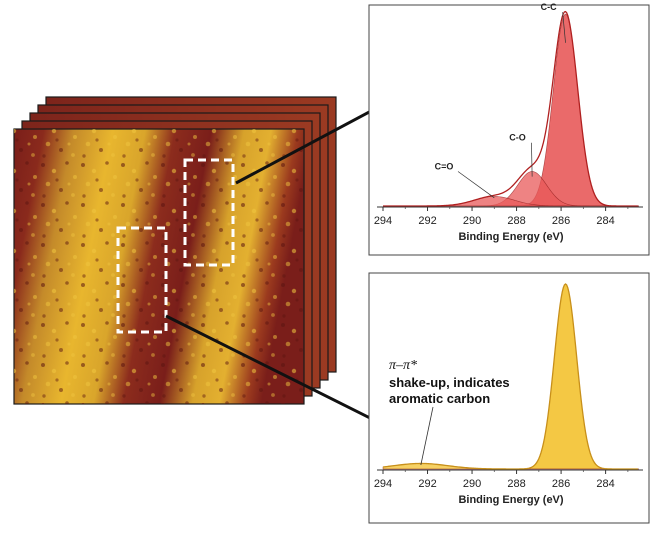  I want to click on annotation-line-2: aromatic carbon, so click(439, 398).